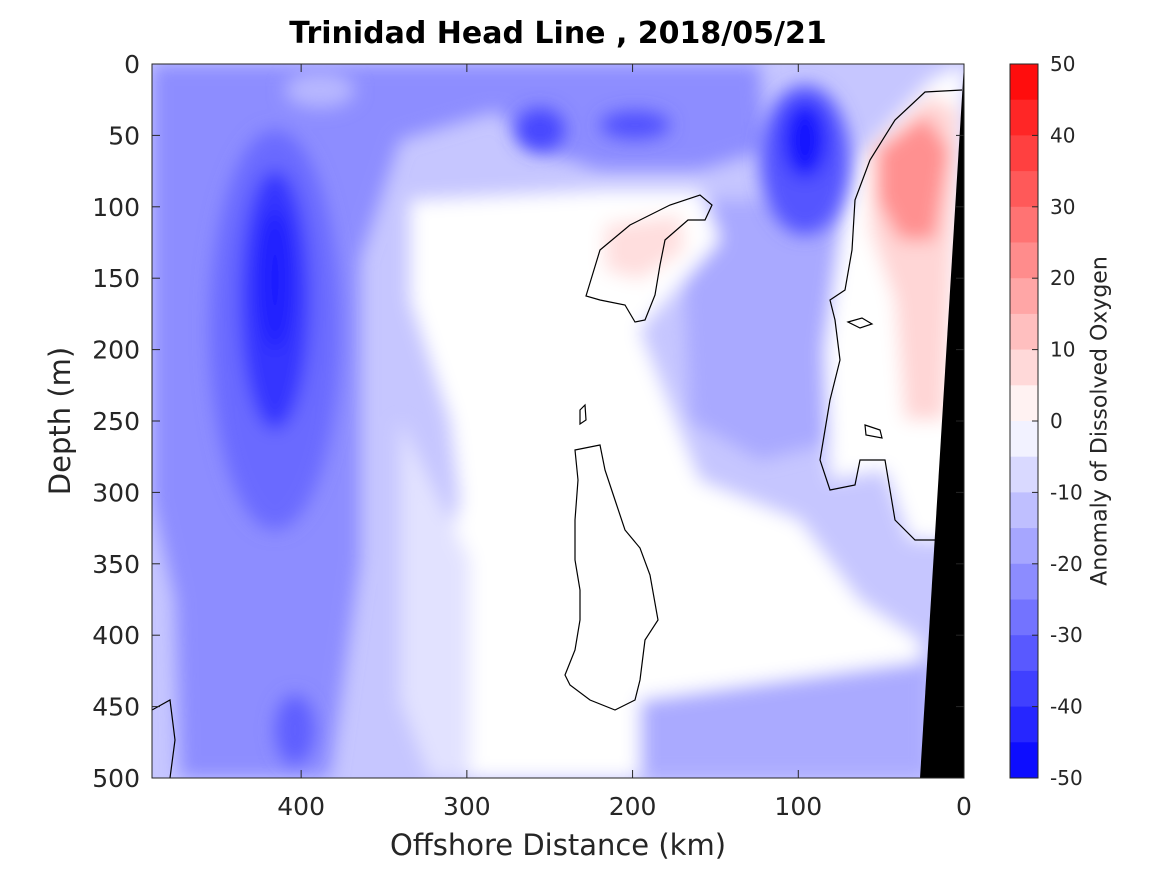 The width and height of the screenshot is (1167, 875). Describe the element at coordinates (1062, 135) in the screenshot. I see `colorbar-tick-label: 40` at that location.